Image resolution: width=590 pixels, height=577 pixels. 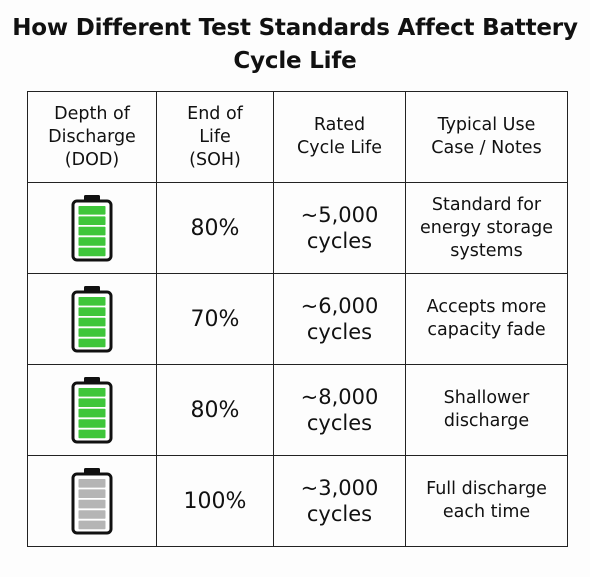 What do you see at coordinates (215, 319) in the screenshot?
I see `end-of-life-cell: 70%` at bounding box center [215, 319].